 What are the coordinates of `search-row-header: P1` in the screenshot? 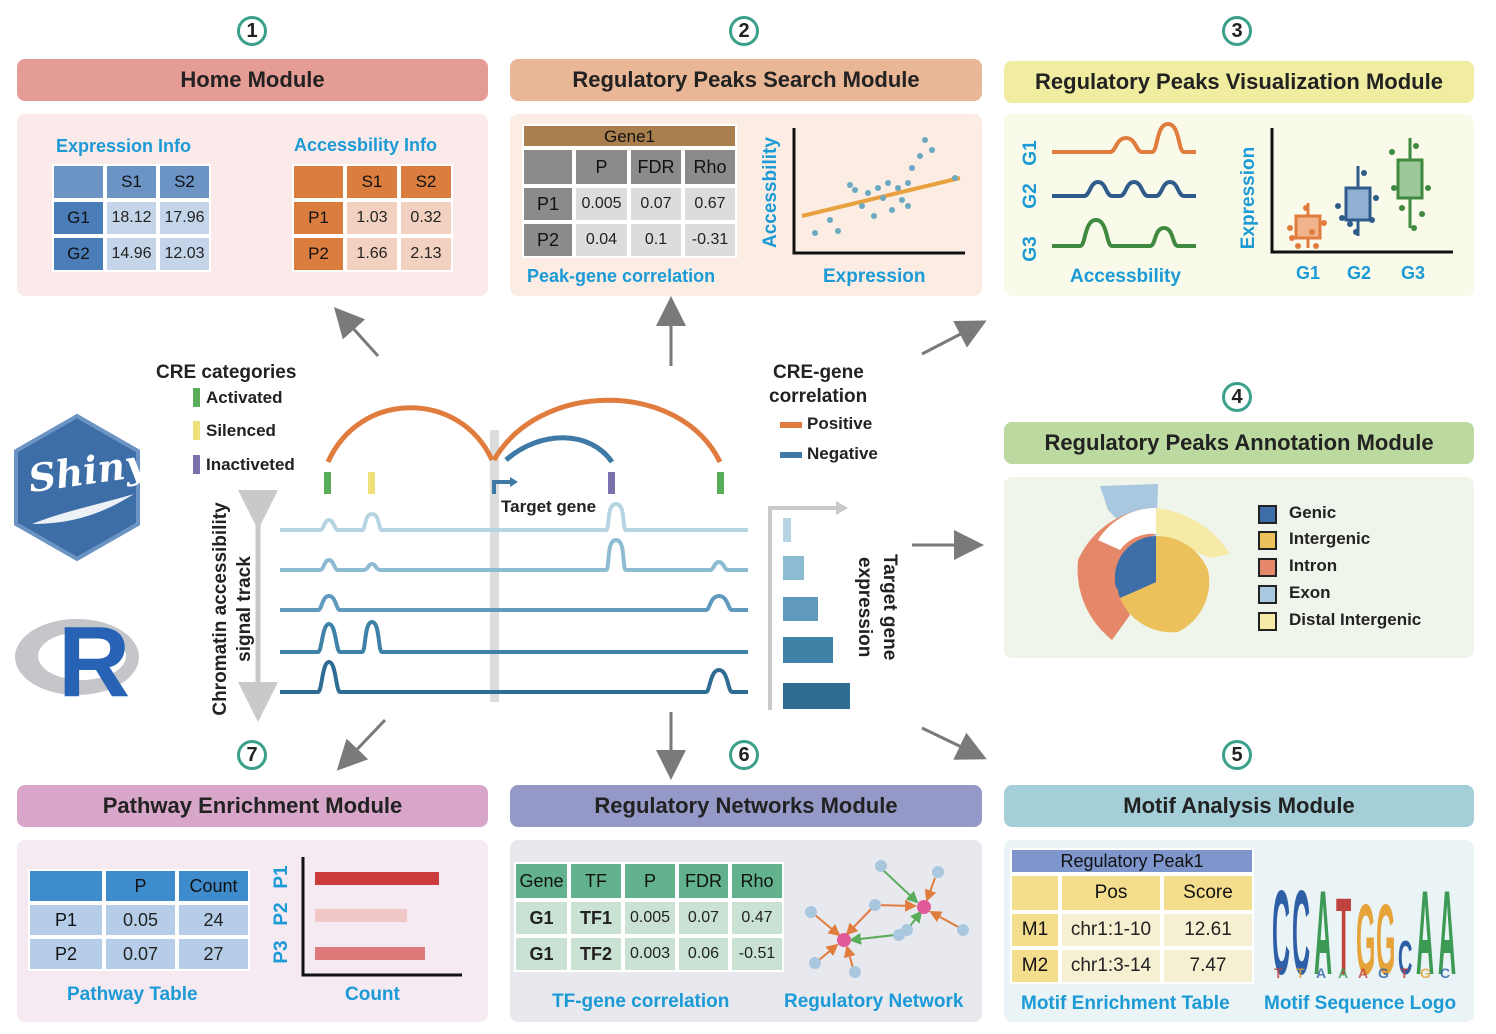 It's located at (548, 204).